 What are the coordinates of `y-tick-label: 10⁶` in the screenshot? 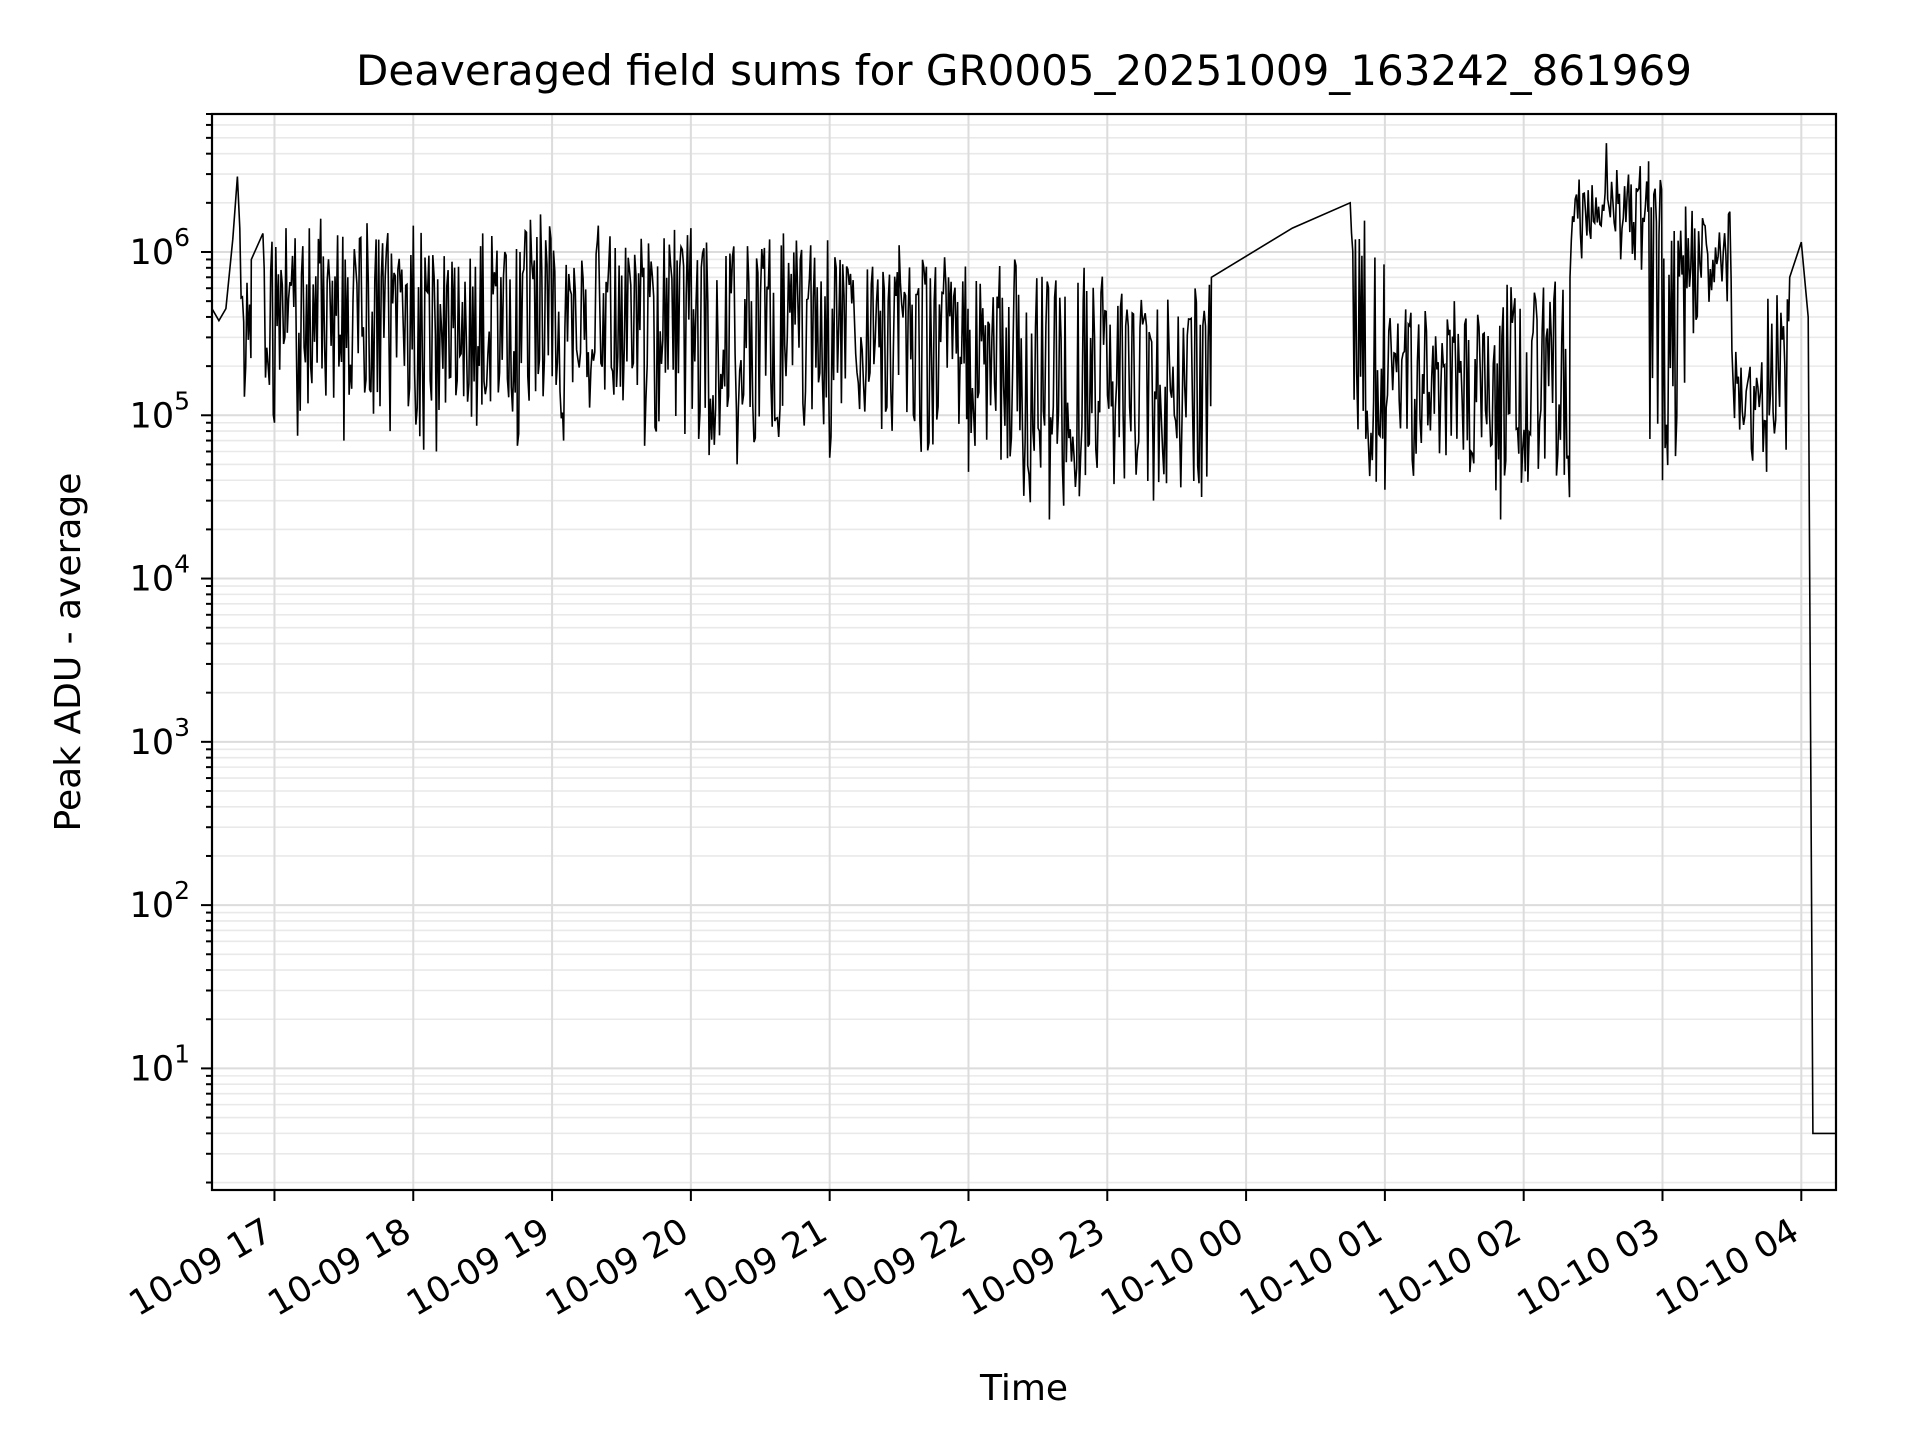 It's located at (160, 248).